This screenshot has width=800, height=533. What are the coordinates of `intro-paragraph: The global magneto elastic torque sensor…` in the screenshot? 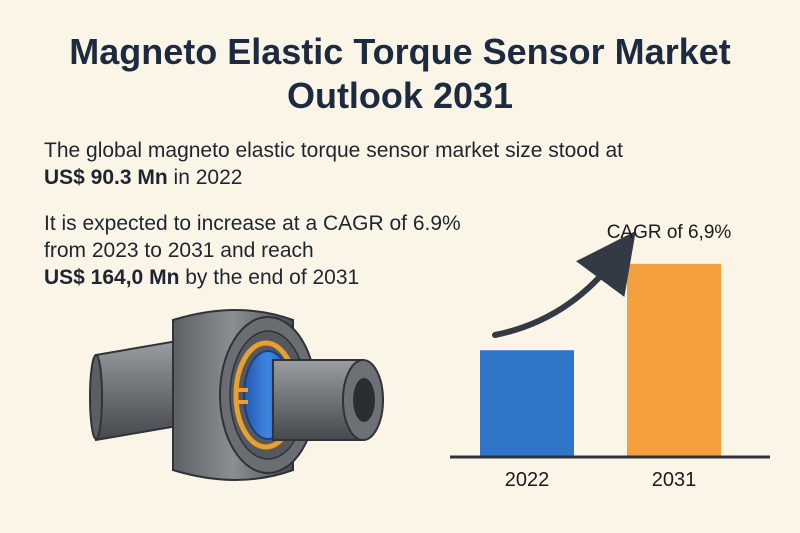 It's located at (333, 164).